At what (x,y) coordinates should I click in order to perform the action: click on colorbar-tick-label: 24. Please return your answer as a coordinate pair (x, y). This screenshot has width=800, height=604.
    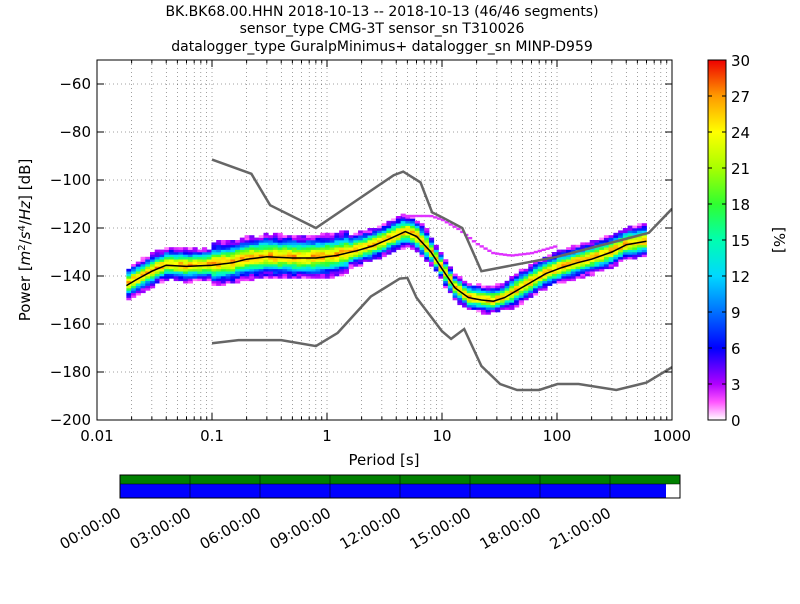
    Looking at the image, I should click on (740, 133).